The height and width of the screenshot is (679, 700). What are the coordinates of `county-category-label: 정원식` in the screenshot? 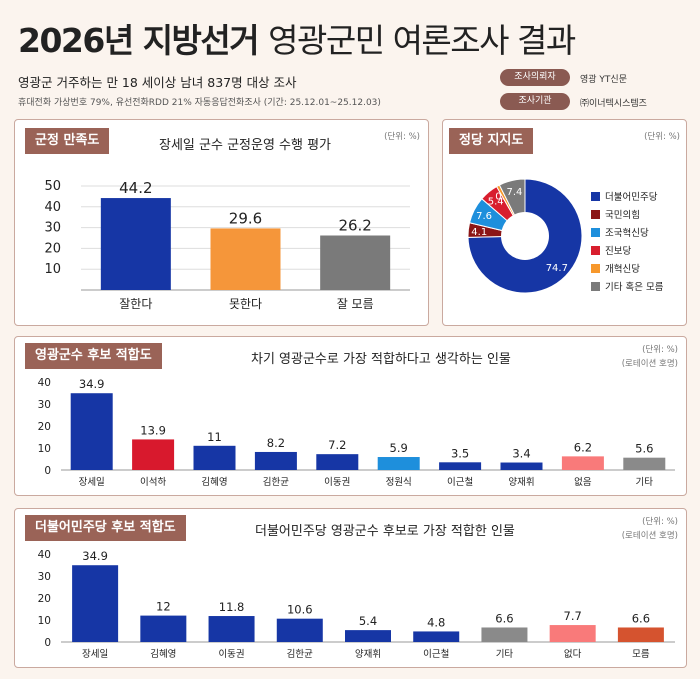 It's located at (399, 482).